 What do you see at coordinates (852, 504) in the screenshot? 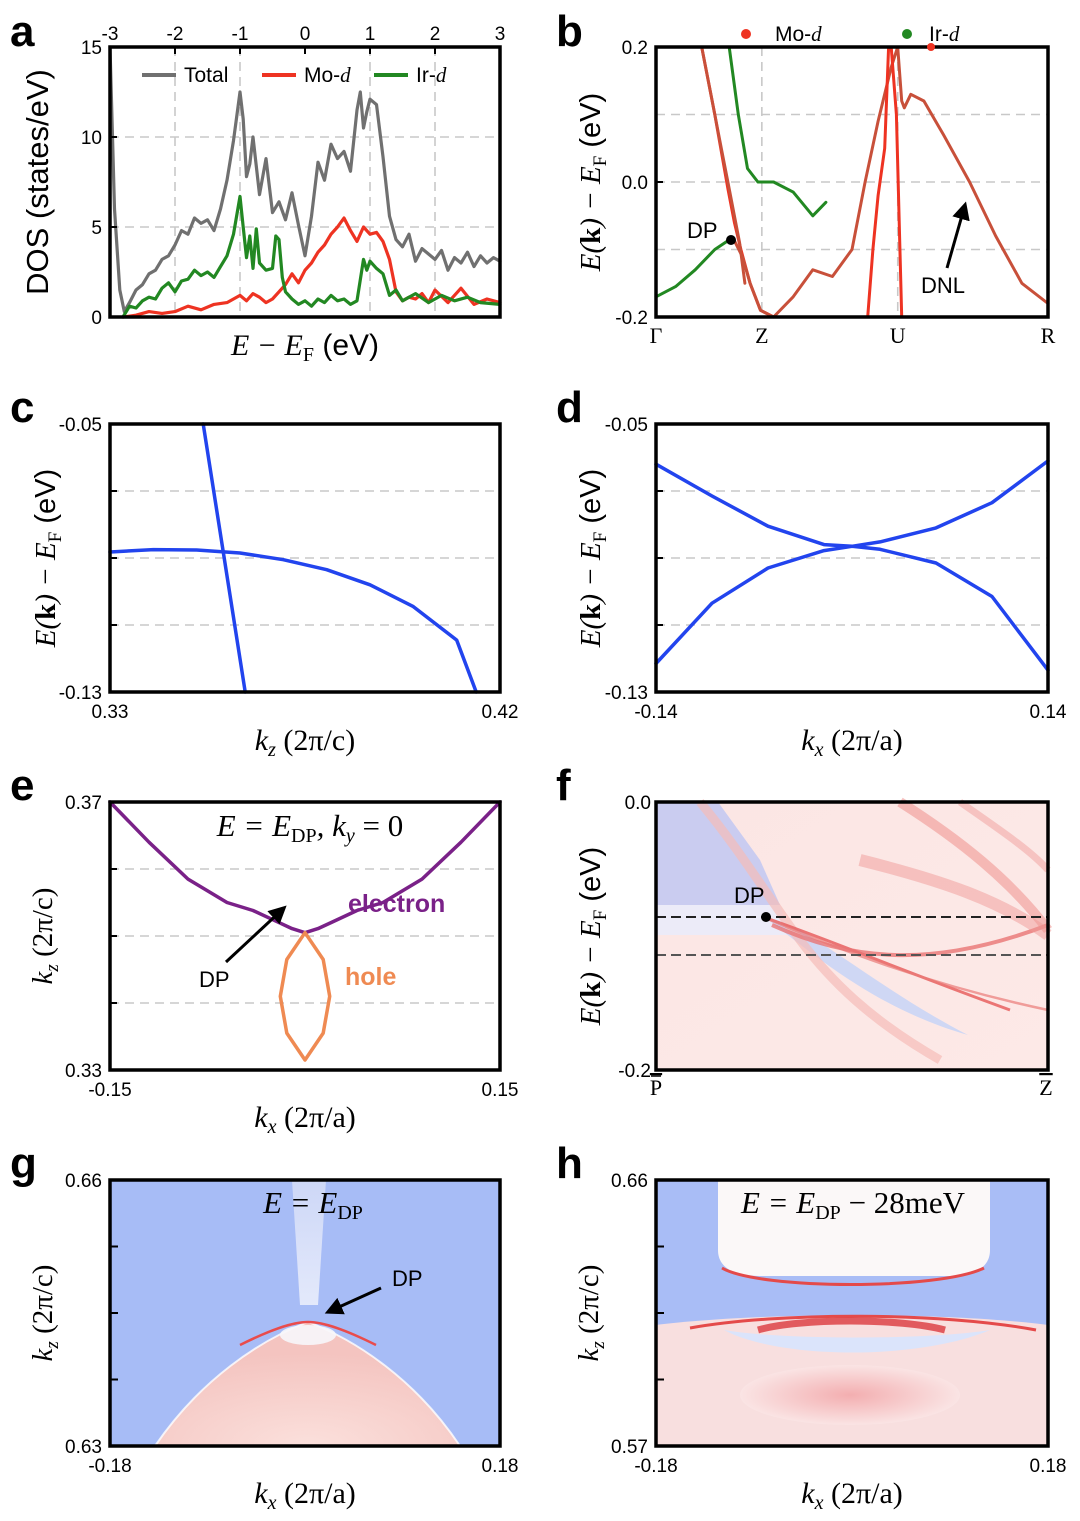
I see `panel-d-series-upper` at bounding box center [852, 504].